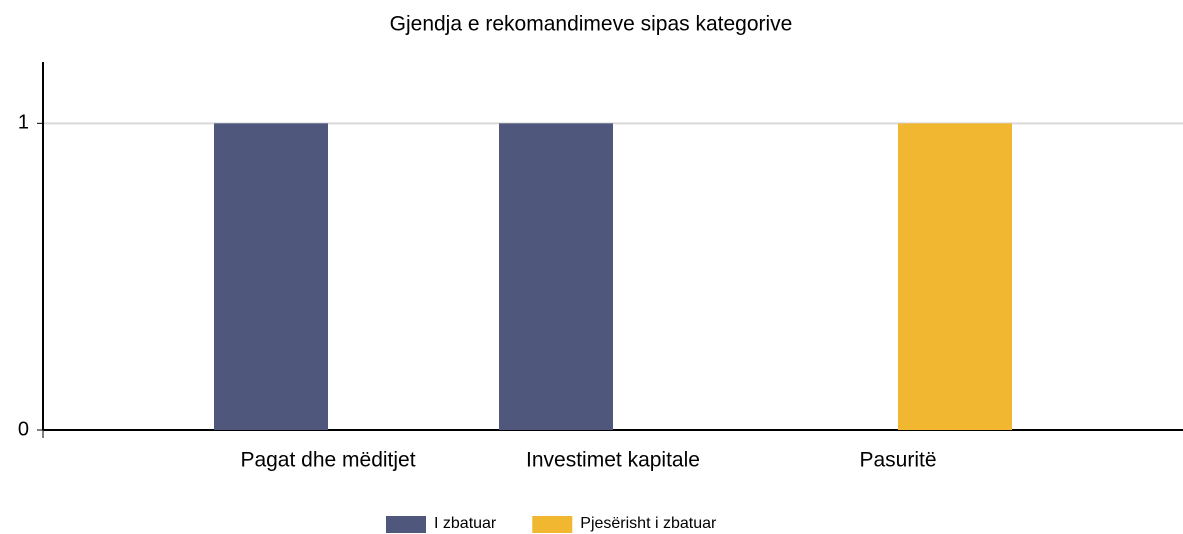  Describe the element at coordinates (897, 460) in the screenshot. I see `x-tick-label: Pasuritë` at that location.